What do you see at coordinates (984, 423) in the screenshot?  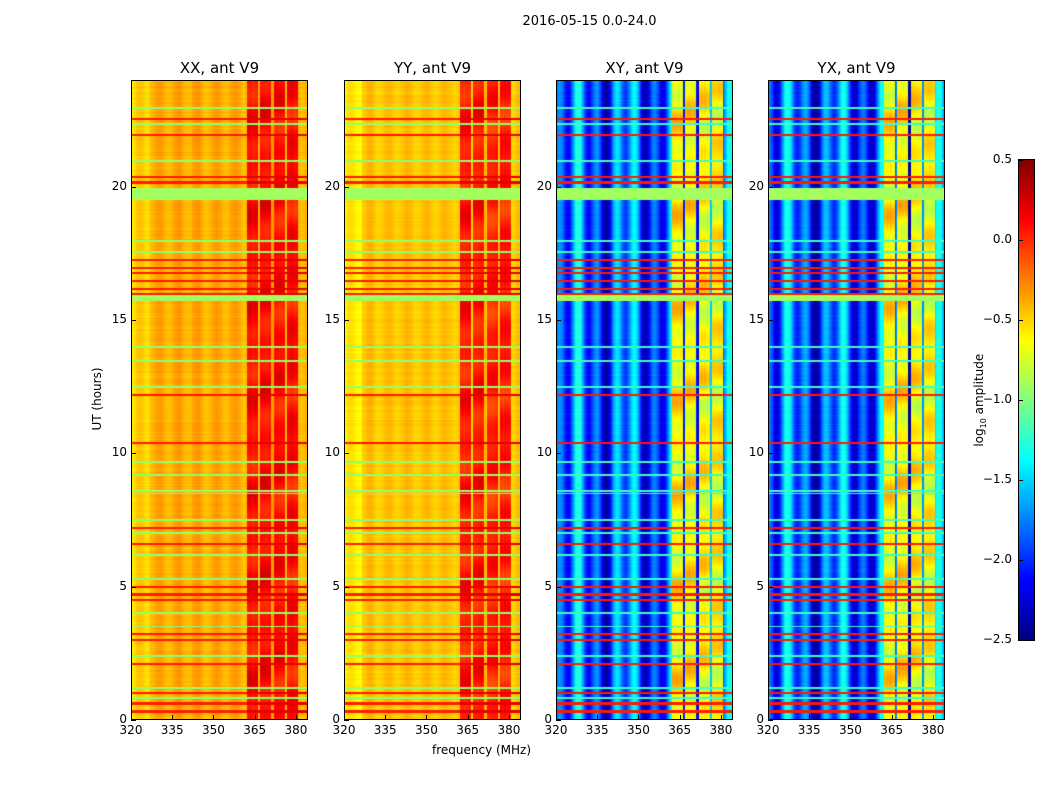 I see `colorbar-label-sub: 10` at bounding box center [984, 423].